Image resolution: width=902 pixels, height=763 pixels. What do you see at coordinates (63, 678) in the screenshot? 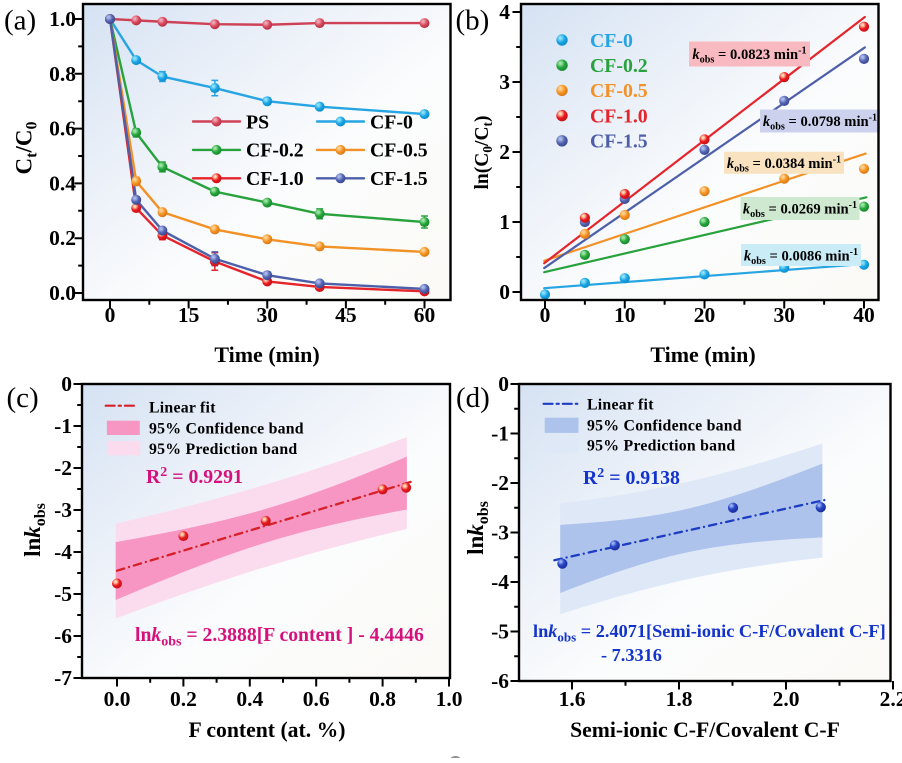
I see `svg-text: -7` at bounding box center [63, 678].